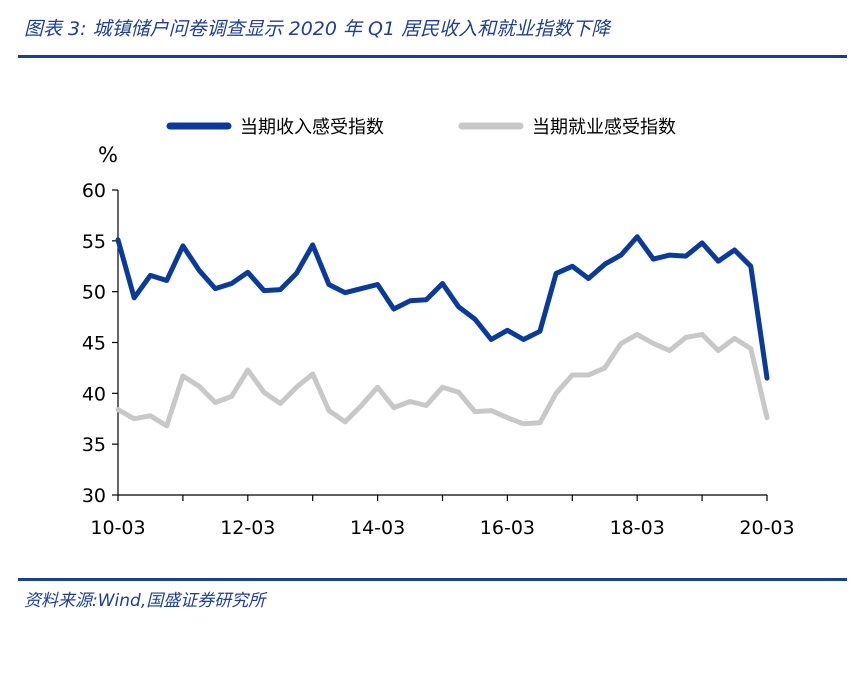 This screenshot has height=692, width=865. What do you see at coordinates (421, 127) in the screenshot?
I see `legend: 当期收入感受指数 当期就业感受指数` at bounding box center [421, 127].